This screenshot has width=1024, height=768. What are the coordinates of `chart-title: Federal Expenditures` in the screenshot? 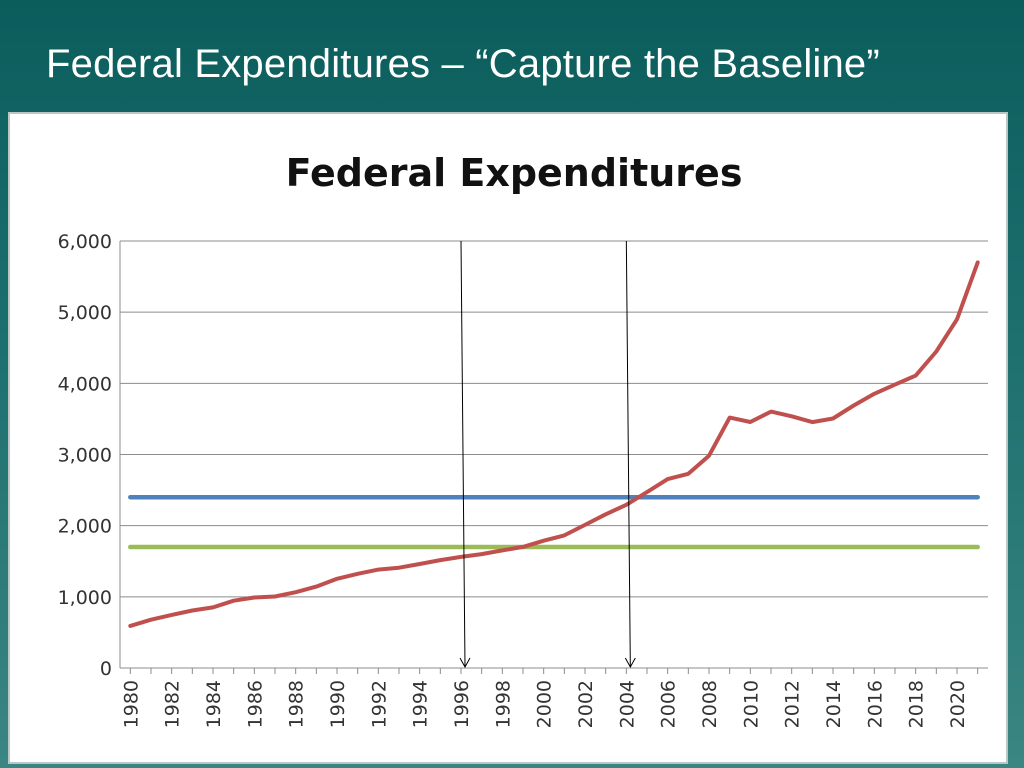 It's located at (514, 173).